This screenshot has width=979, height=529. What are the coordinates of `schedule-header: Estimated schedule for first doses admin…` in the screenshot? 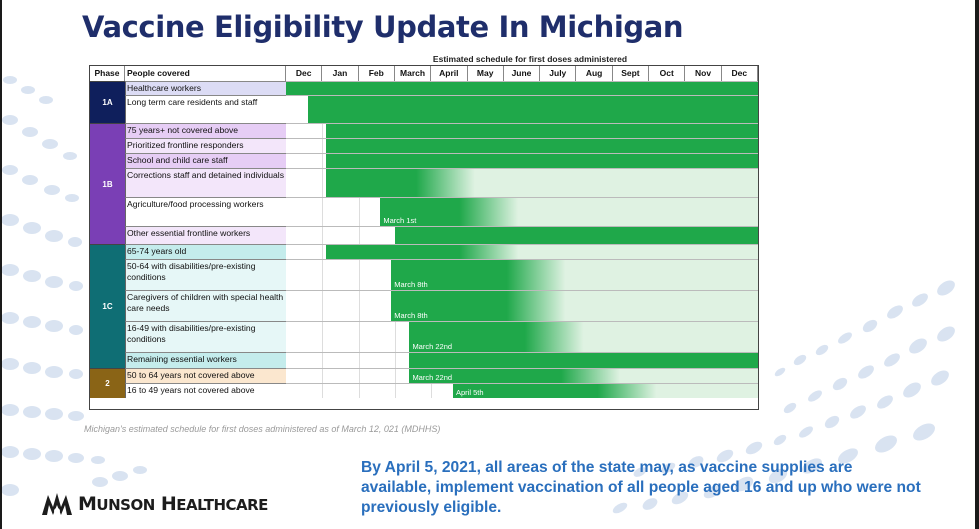 It's located at (530, 59).